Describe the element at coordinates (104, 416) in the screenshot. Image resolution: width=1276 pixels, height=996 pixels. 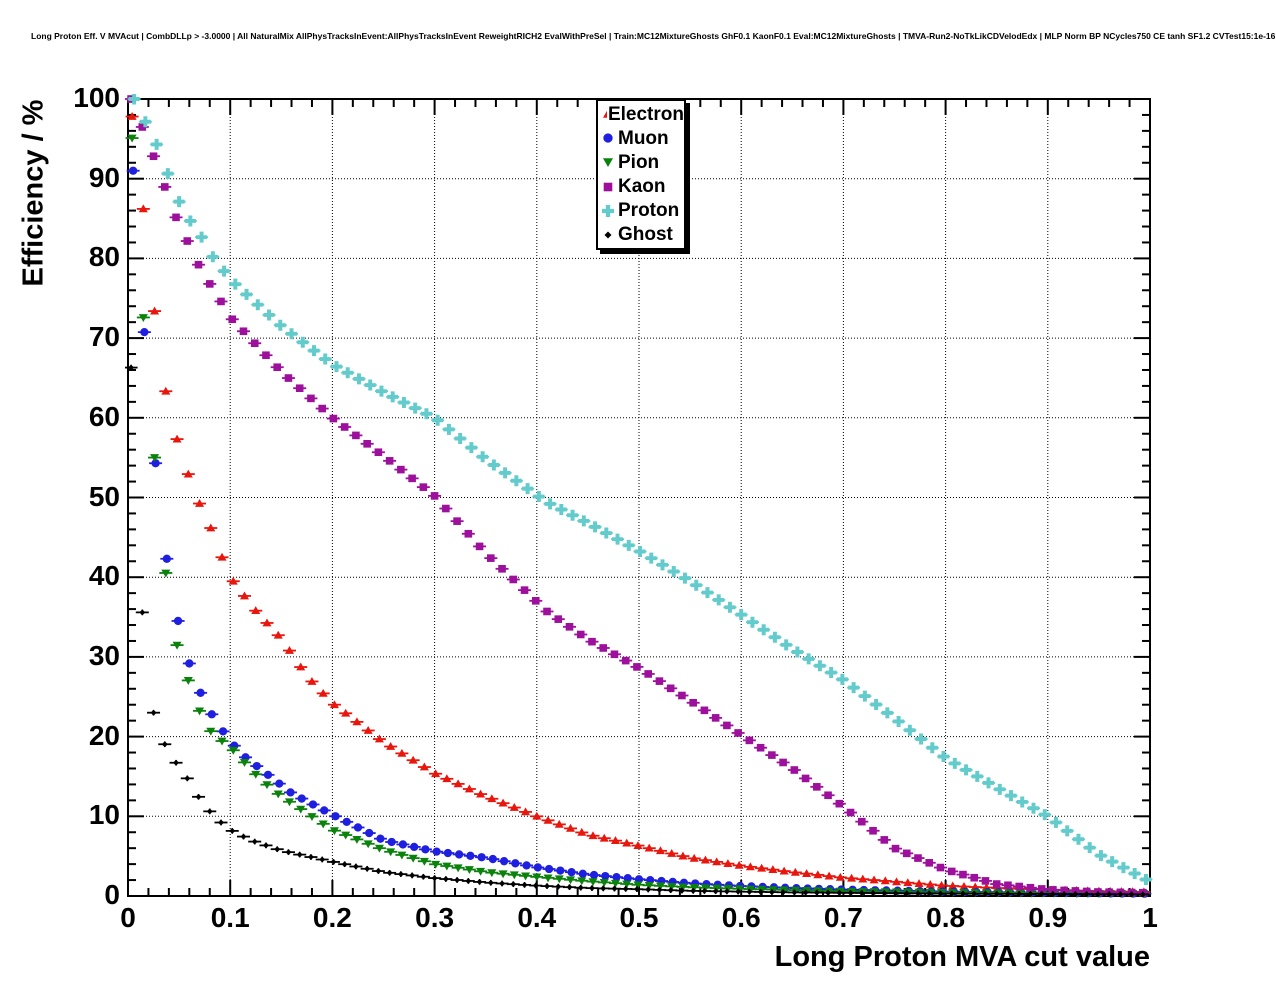
I see `y-tick-label: 60` at that location.